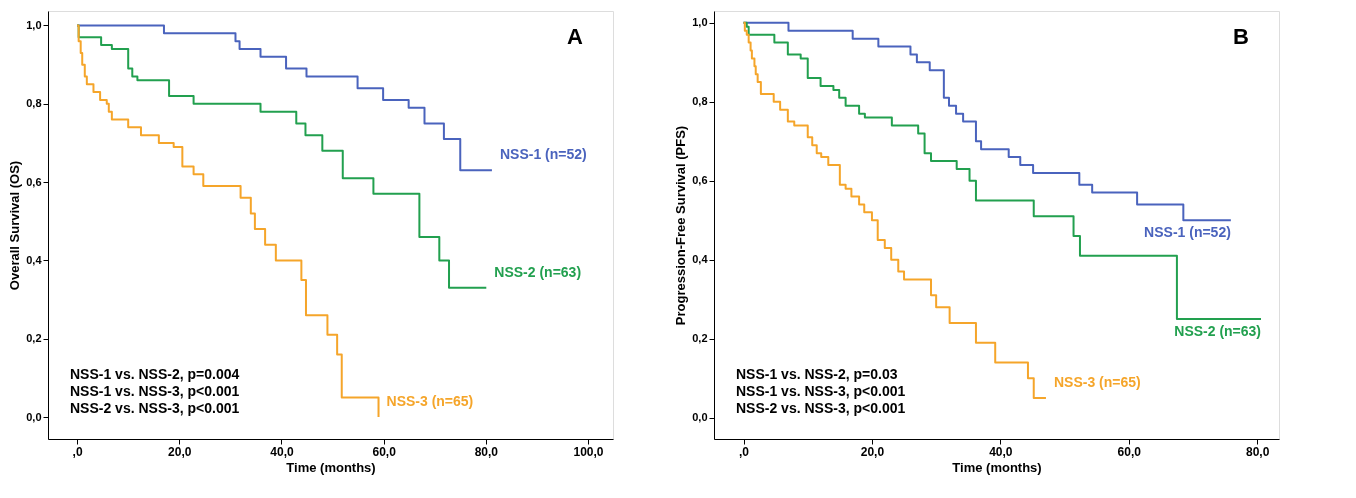 The height and width of the screenshot is (498, 1356). I want to click on annotation: NSS-1 vs. NSS-2, p=0.004, so click(155, 374).